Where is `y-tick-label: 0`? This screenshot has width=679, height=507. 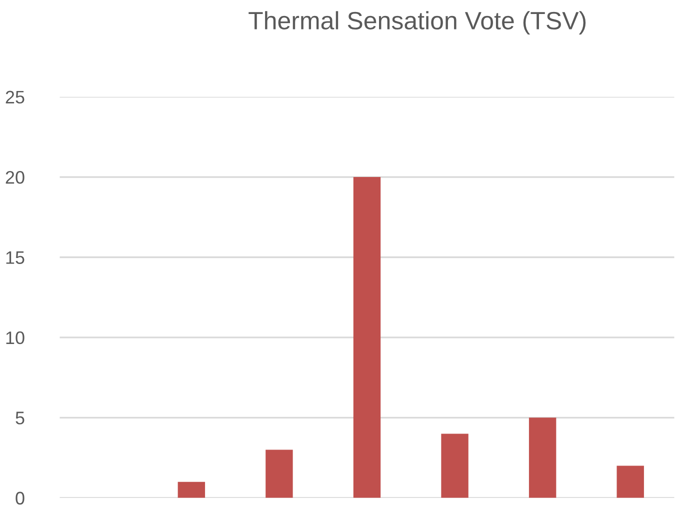 y-tick-label: 0 is located at coordinates (20, 498).